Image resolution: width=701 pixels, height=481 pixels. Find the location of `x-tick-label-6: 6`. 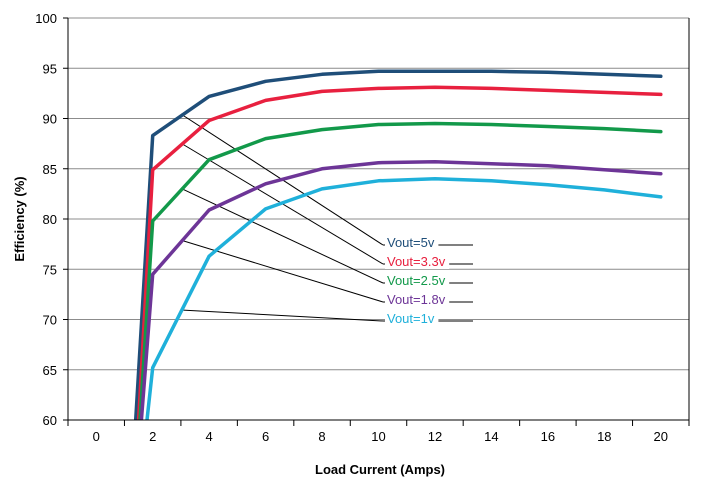

x-tick-label-6: 6 is located at coordinates (265, 436).